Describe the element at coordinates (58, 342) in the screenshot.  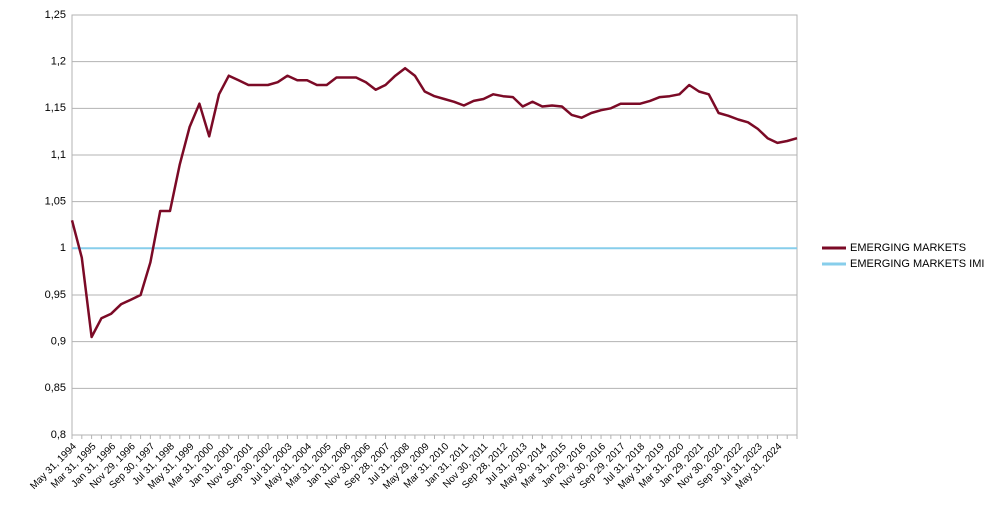
I see `y-tick-label: 0,9` at that location.